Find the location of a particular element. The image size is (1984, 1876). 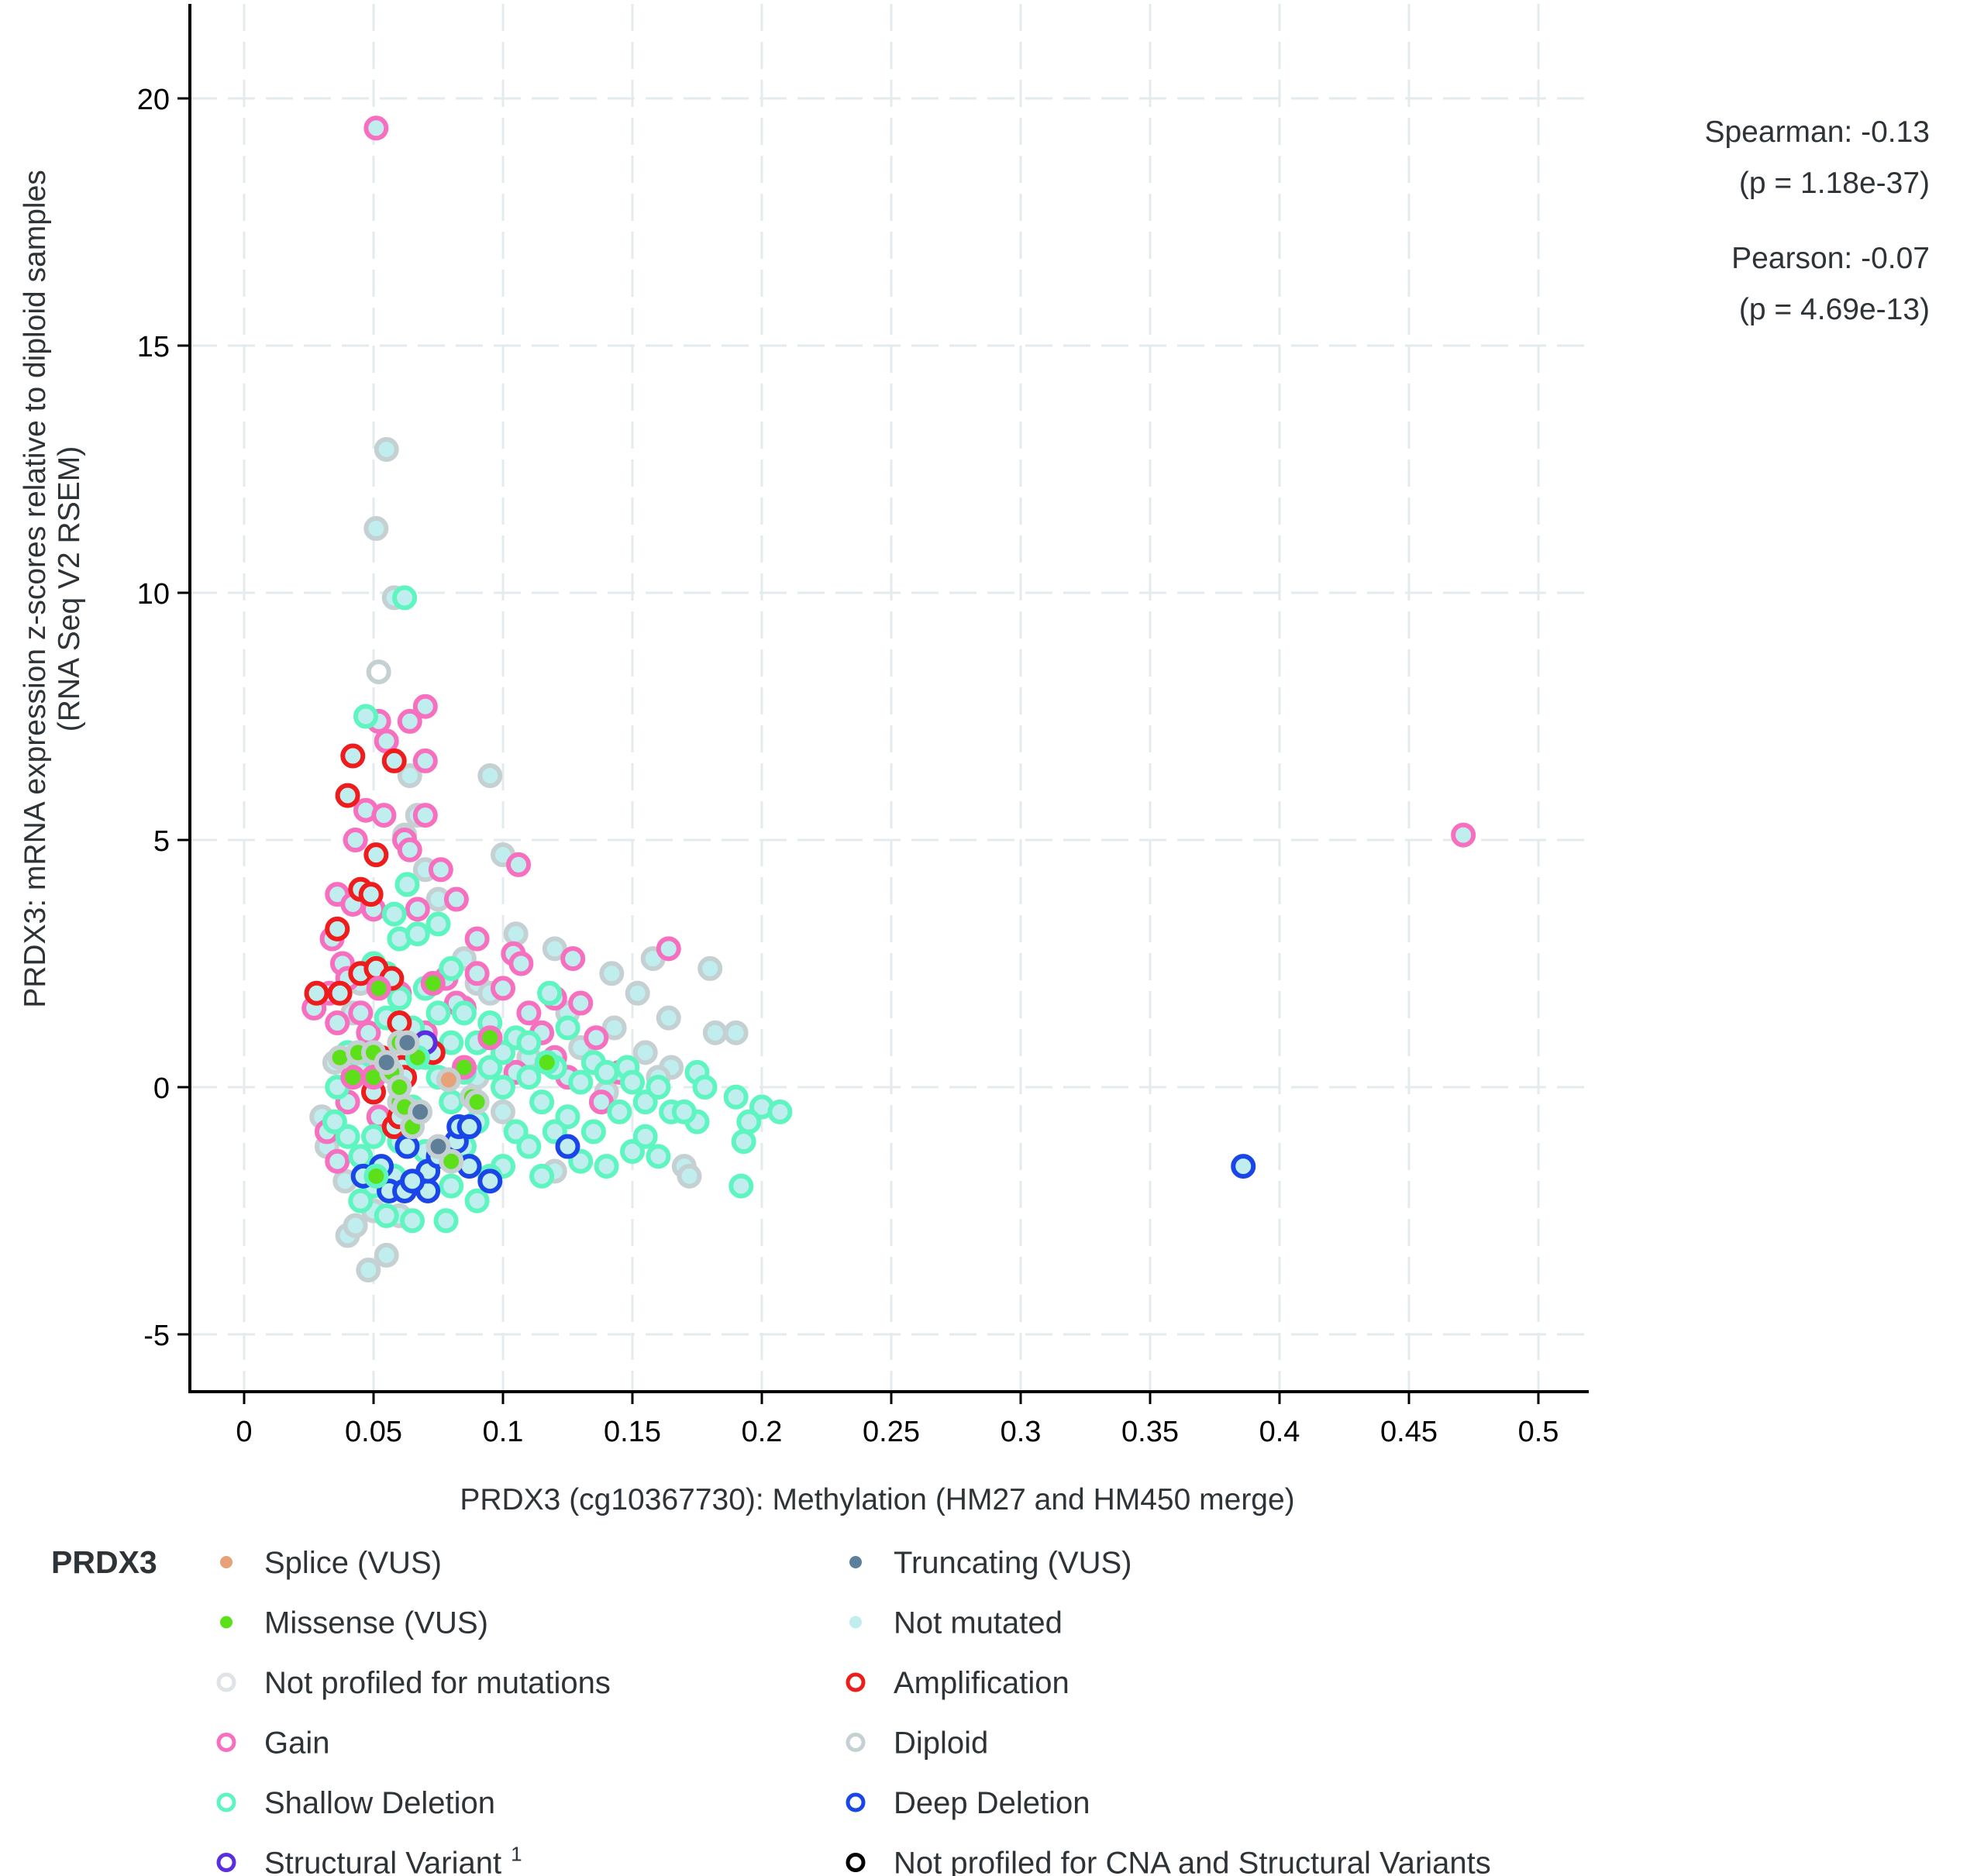

point-splice is located at coordinates (449, 1080).